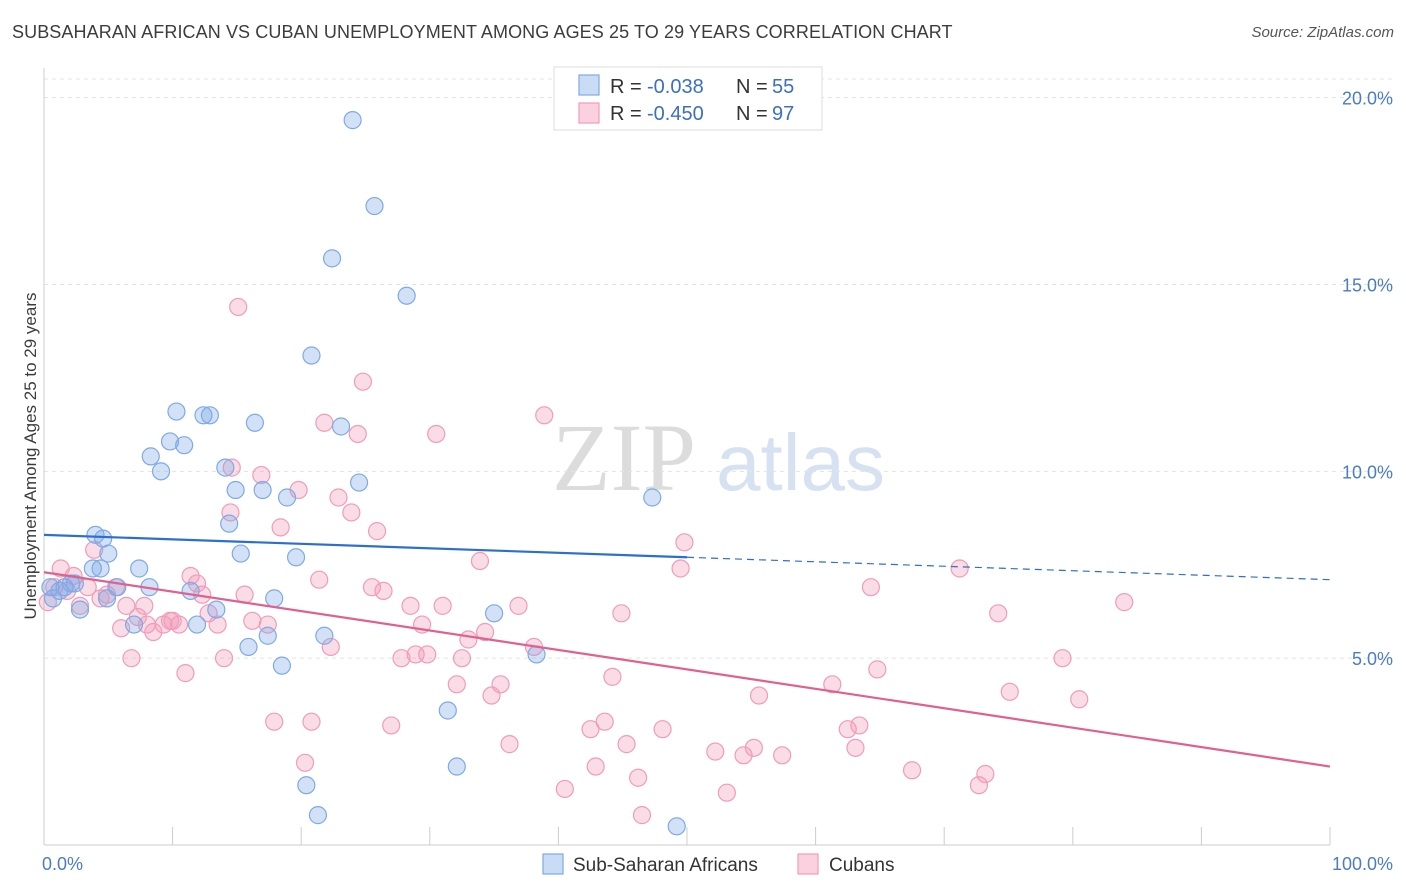 Image resolution: width=1406 pixels, height=892 pixels. I want to click on bottom-legend-swatch-pink, so click(808, 864).